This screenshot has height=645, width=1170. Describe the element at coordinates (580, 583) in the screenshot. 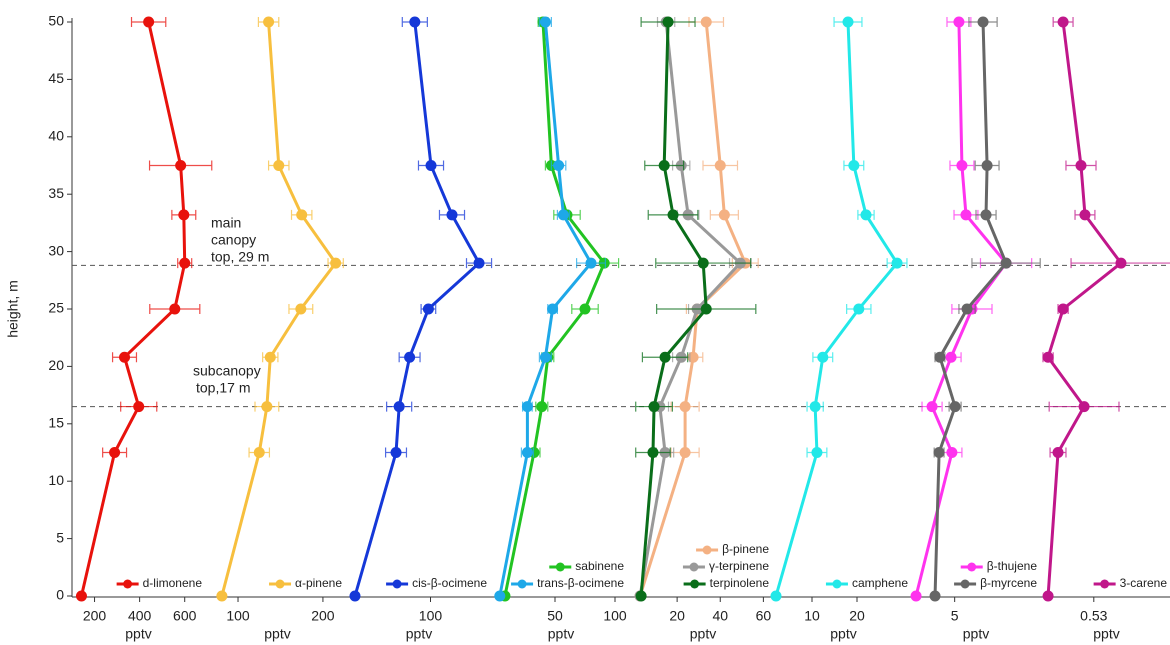

I see `legend-label: trans-β-ocimene` at that location.